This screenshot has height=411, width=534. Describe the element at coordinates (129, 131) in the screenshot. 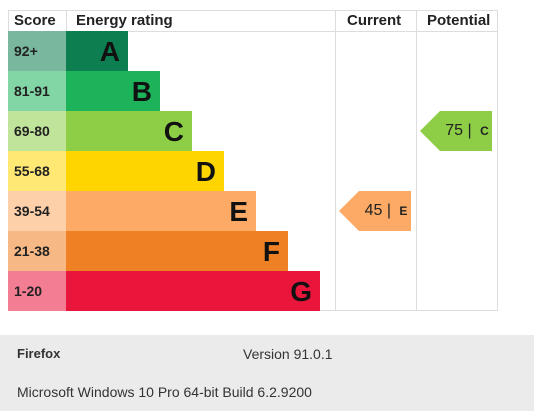

I see `band-bar-c: C` at that location.